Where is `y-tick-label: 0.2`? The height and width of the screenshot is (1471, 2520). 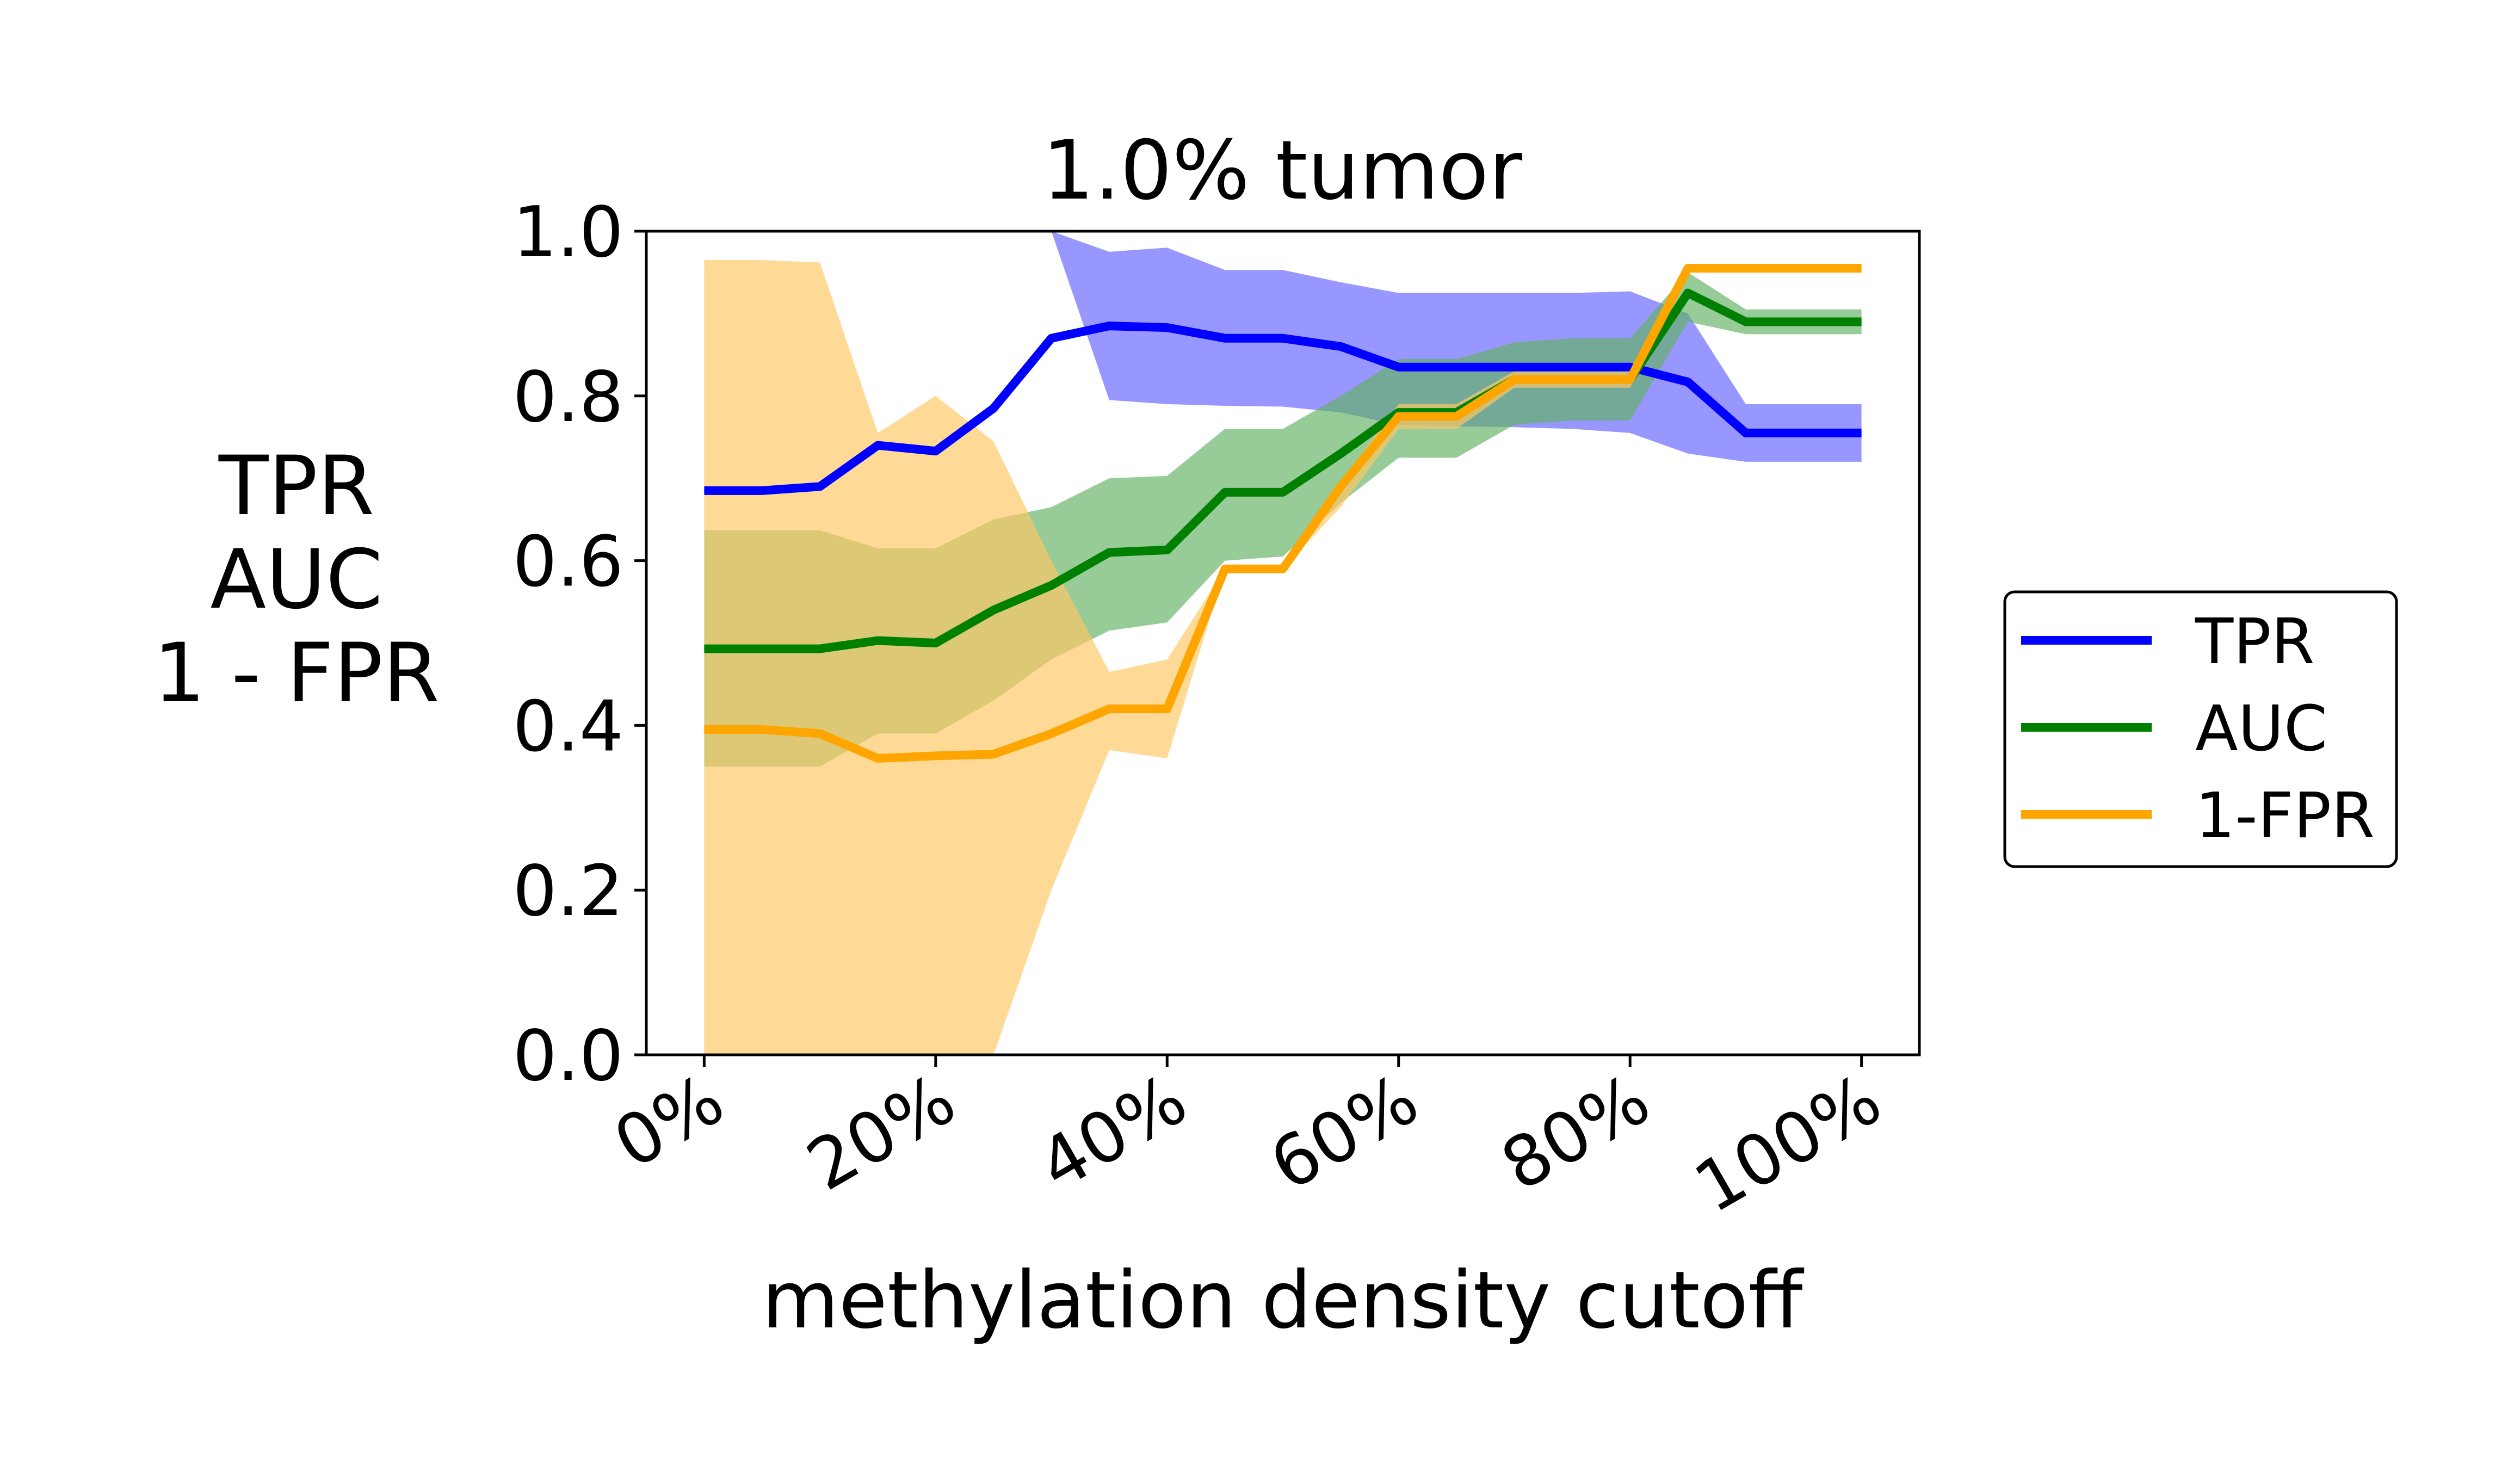
y-tick-label: 0.2 is located at coordinates (567, 891).